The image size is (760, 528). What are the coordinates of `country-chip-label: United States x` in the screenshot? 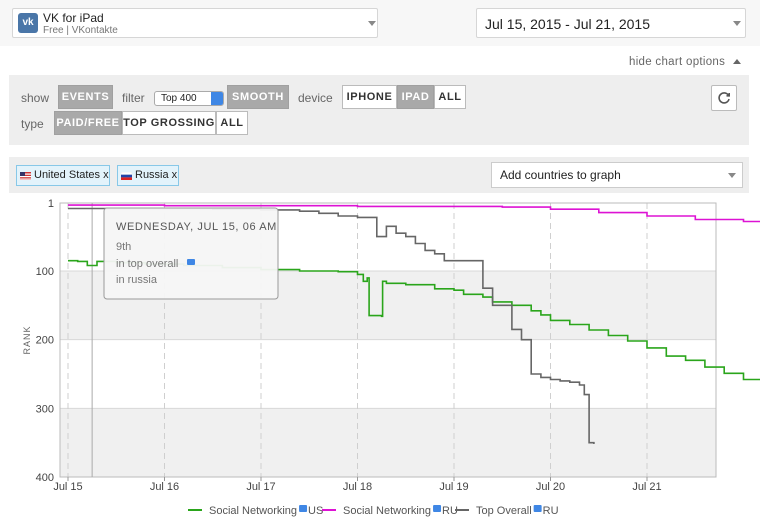 It's located at (71, 175).